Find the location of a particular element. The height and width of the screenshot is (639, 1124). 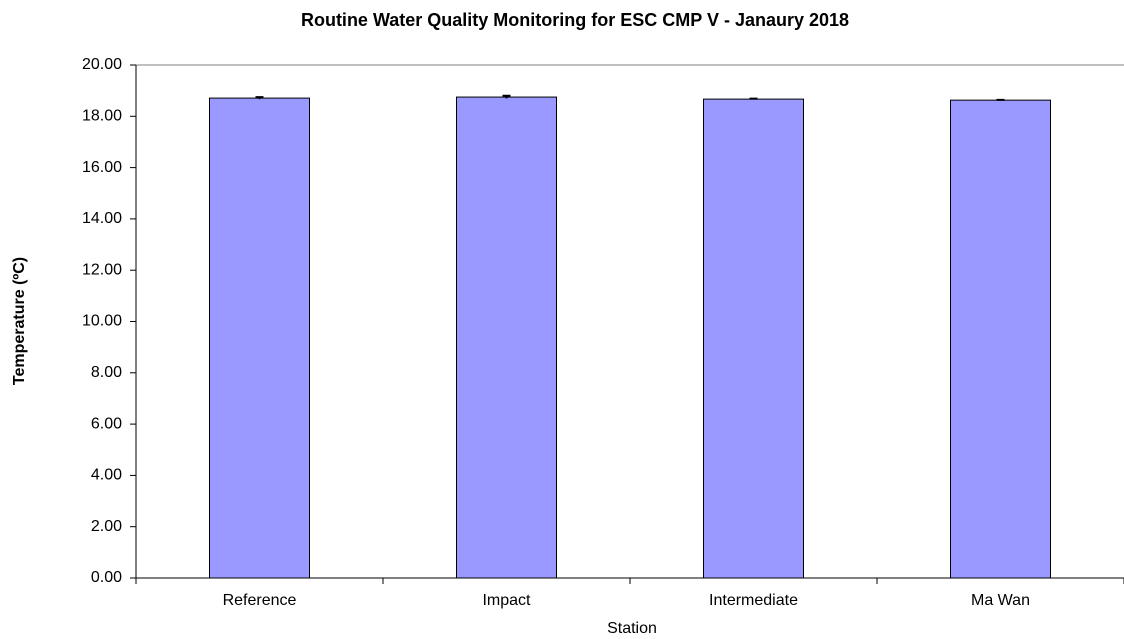

y-tick-label: 8.00 is located at coordinates (106, 372).